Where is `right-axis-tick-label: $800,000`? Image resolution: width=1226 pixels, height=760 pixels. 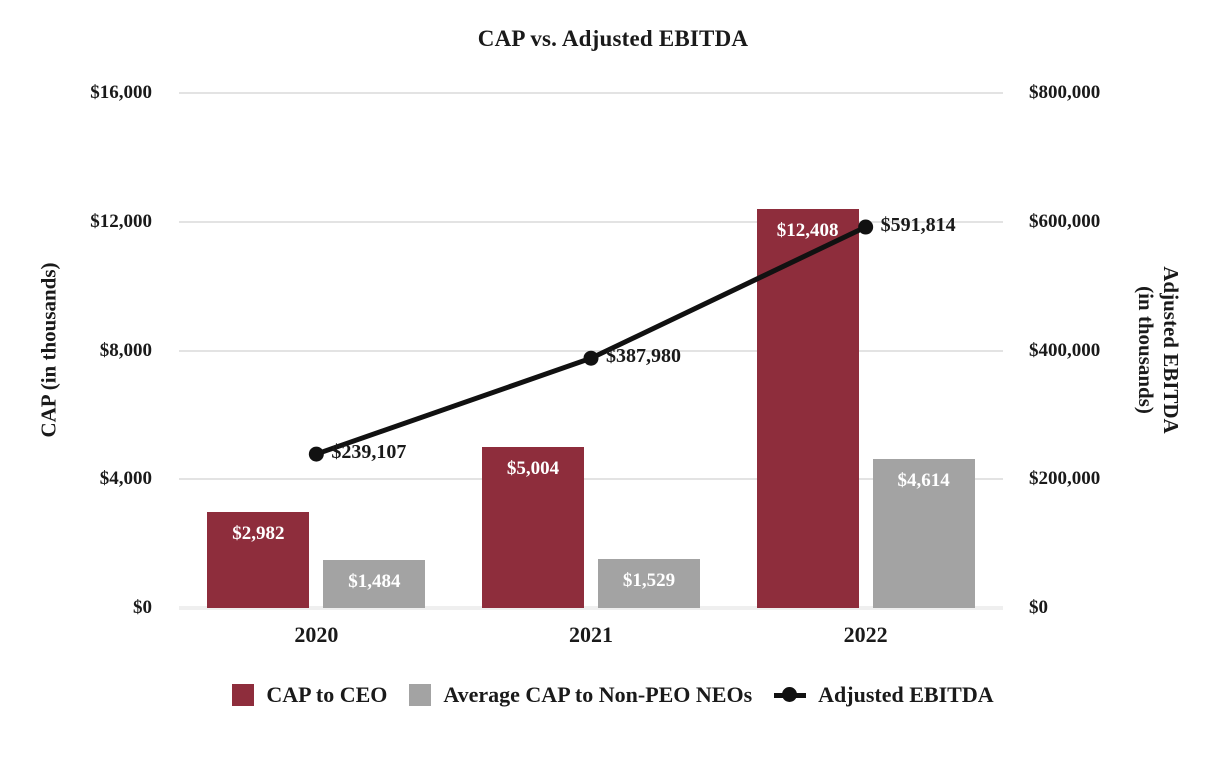 right-axis-tick-label: $800,000 is located at coordinates (1065, 92).